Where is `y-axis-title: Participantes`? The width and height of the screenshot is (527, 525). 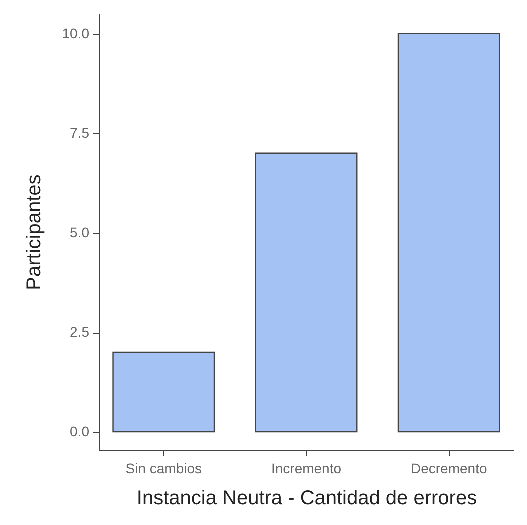
y-axis-title: Participantes is located at coordinates (34, 232).